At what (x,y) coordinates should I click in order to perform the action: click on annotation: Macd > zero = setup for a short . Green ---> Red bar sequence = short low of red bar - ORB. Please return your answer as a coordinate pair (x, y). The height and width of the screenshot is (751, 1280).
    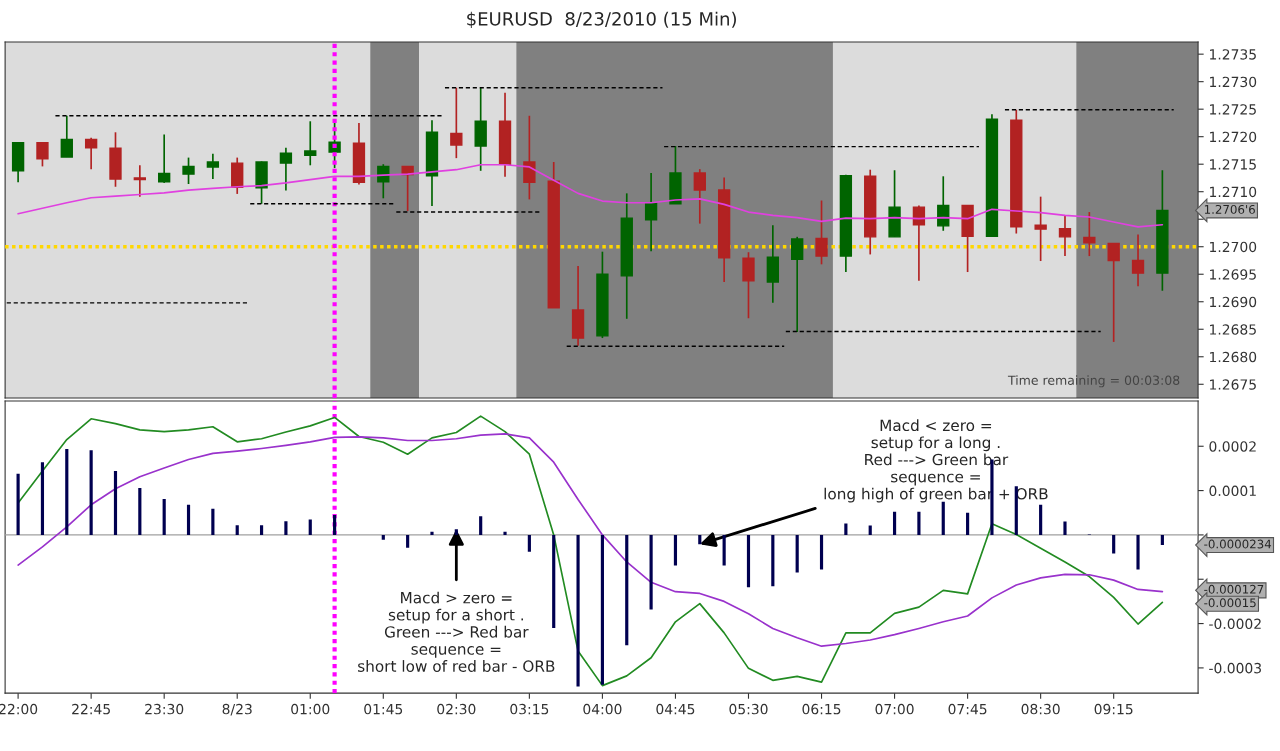
    Looking at the image, I should click on (456, 631).